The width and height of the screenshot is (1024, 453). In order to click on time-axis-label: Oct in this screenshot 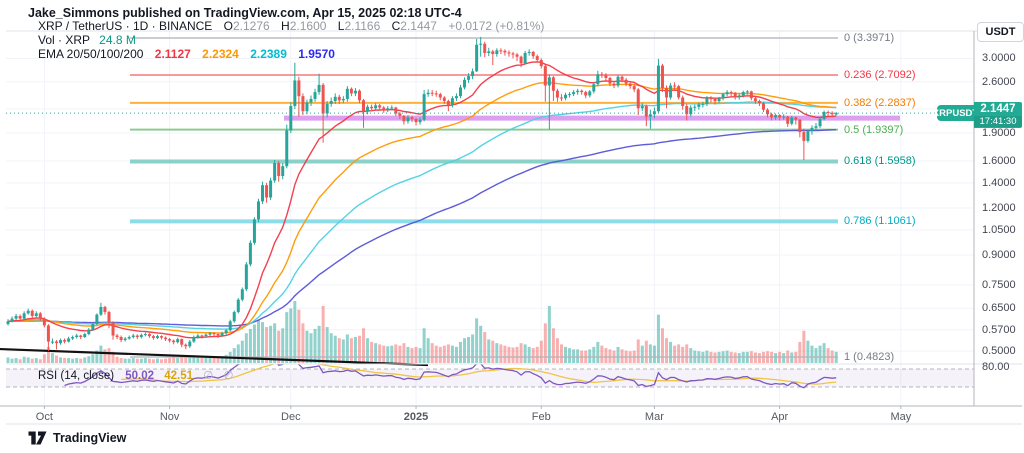, I will do `click(44, 417)`.